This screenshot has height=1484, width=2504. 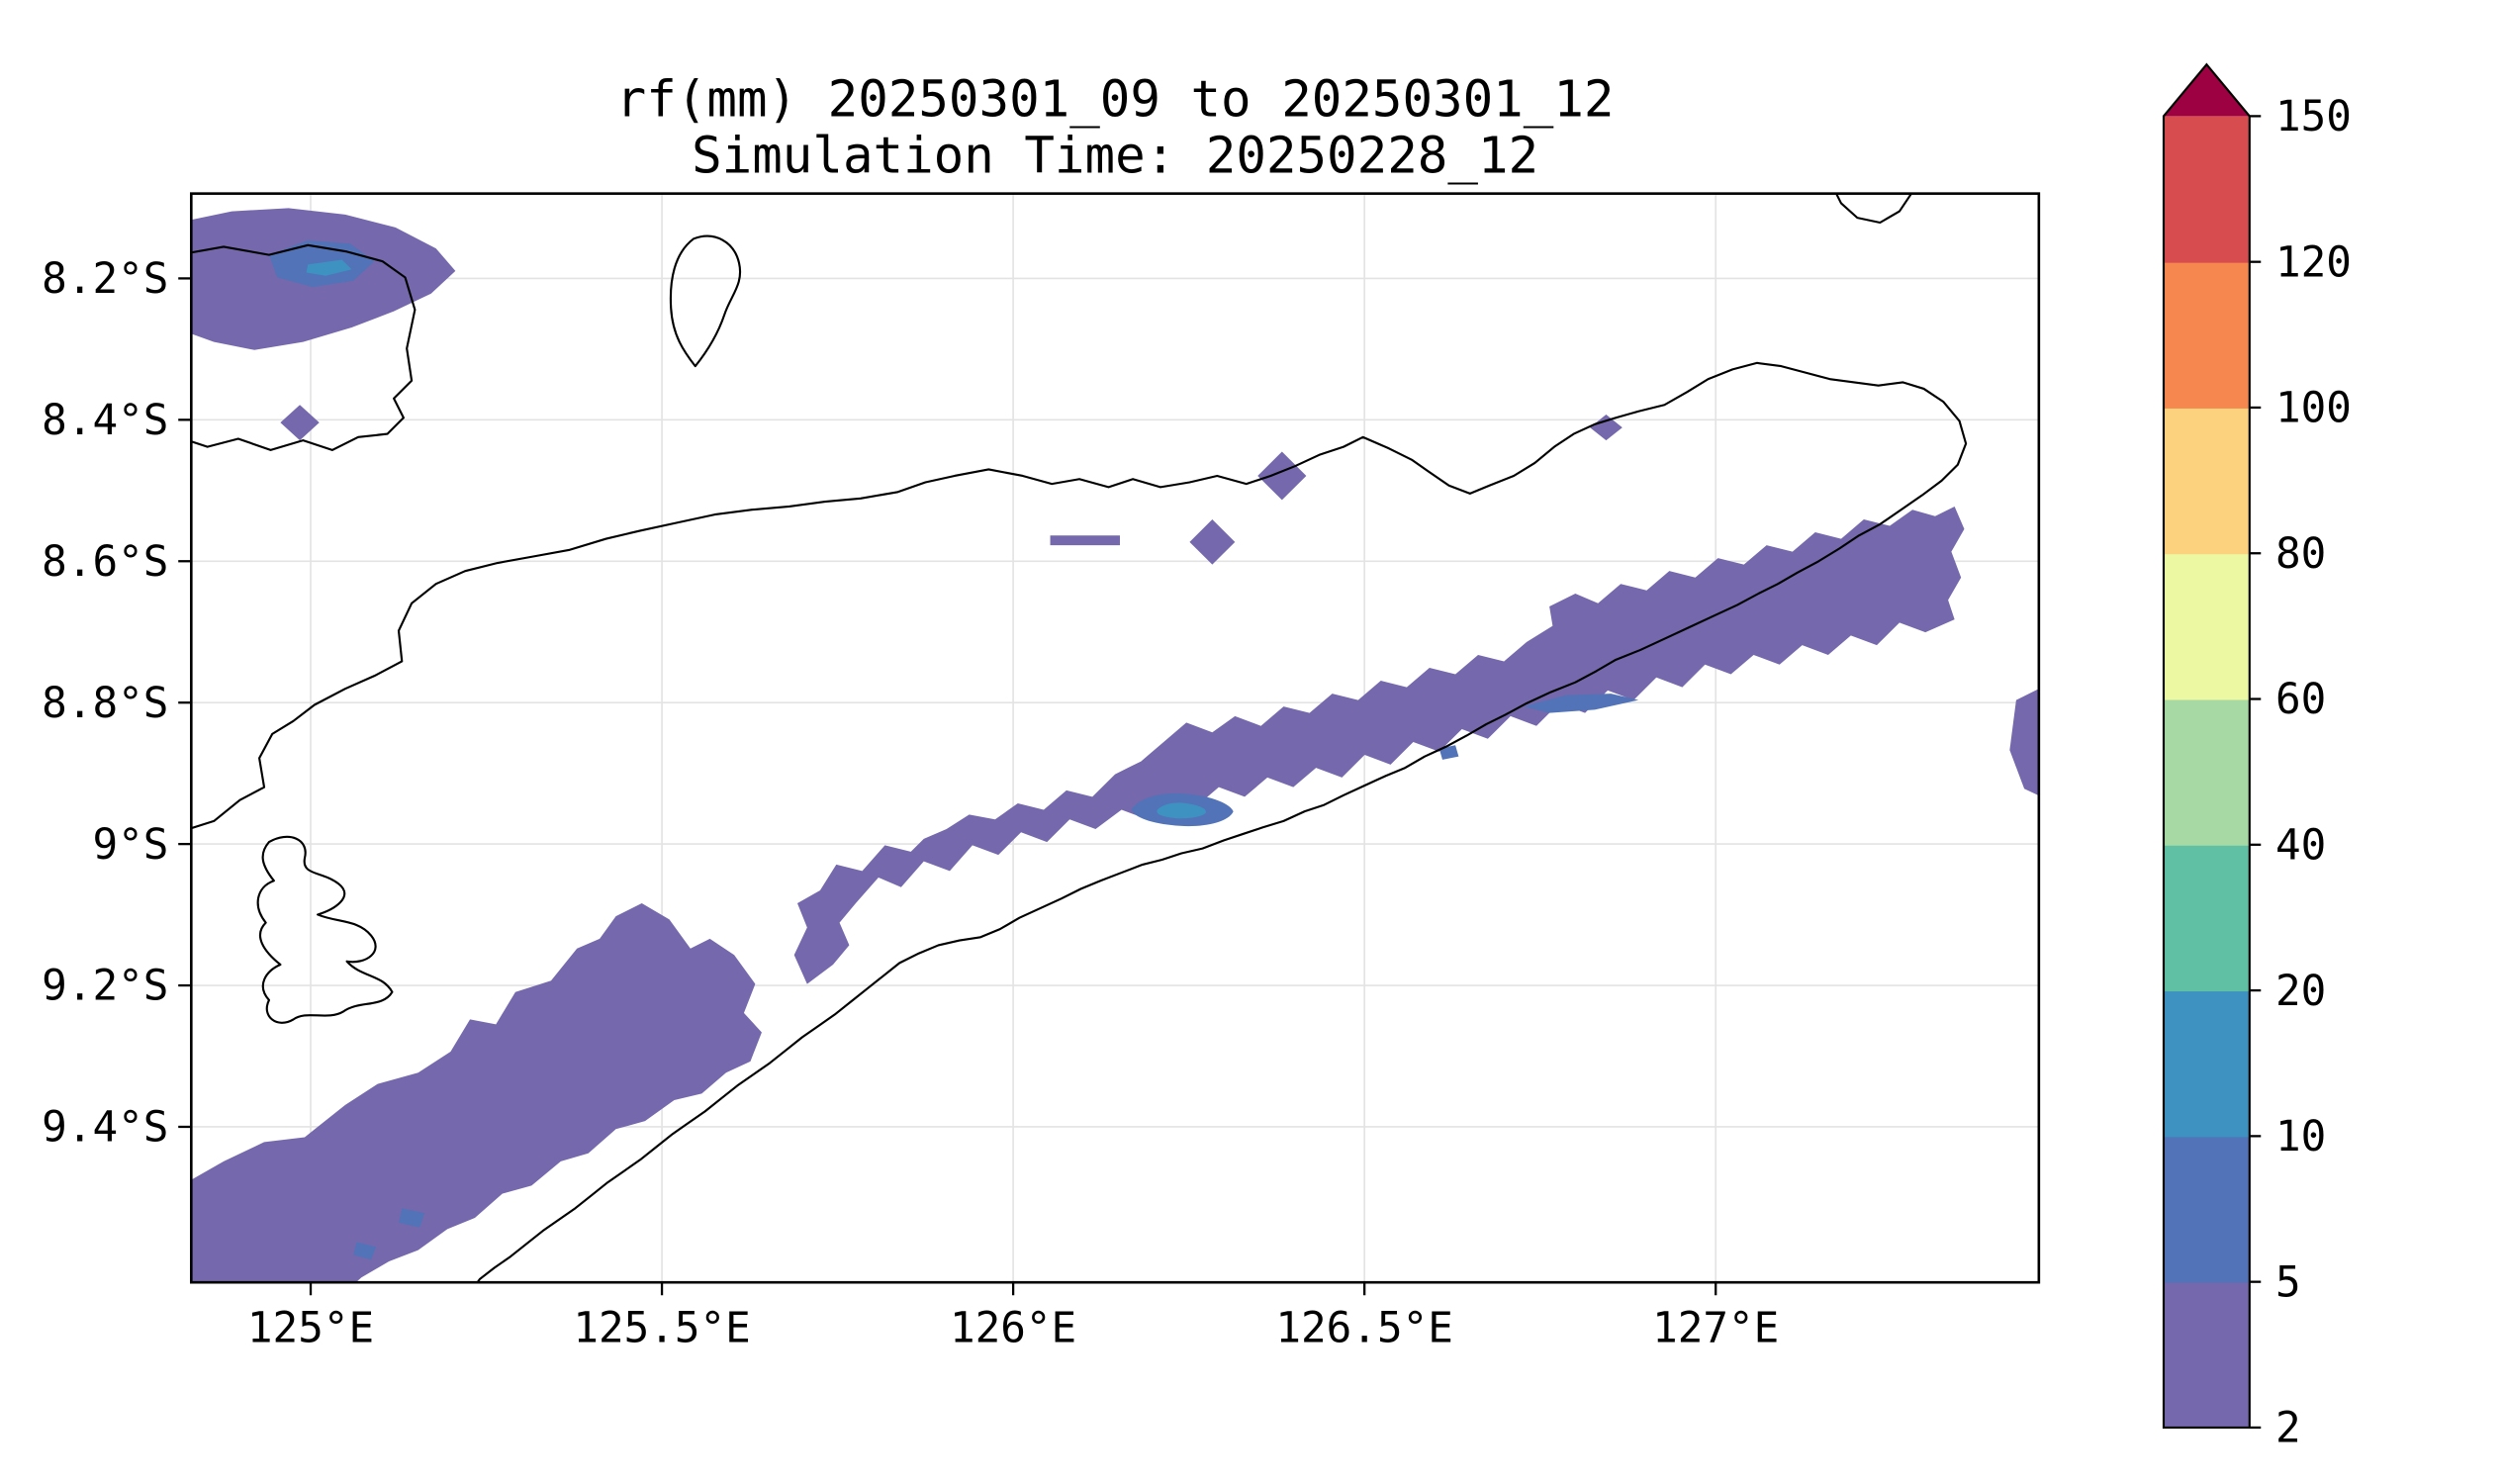 What do you see at coordinates (105, 1128) in the screenshot?
I see `y-tick-label: 9.4°S` at bounding box center [105, 1128].